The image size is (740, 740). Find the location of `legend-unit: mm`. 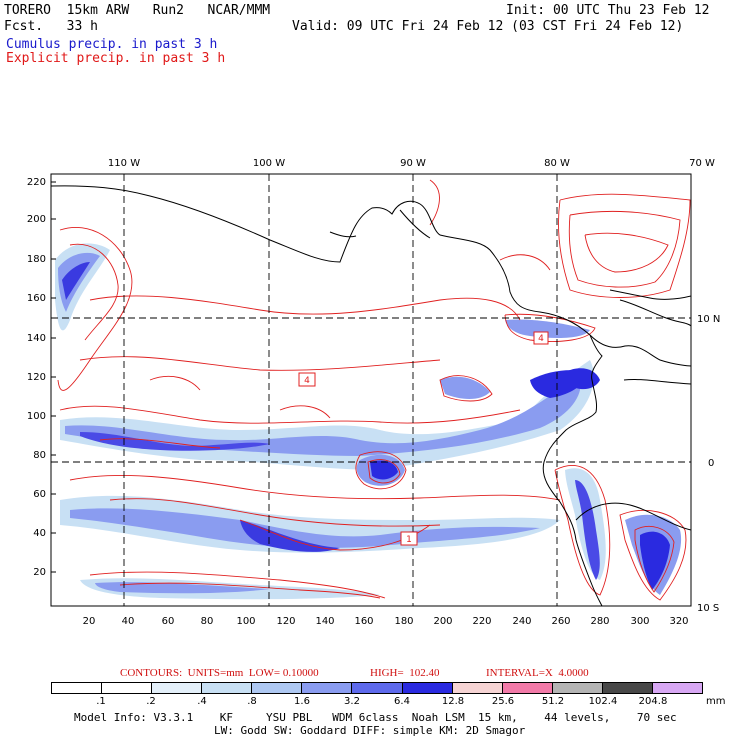

legend-unit: mm is located at coordinates (716, 701).